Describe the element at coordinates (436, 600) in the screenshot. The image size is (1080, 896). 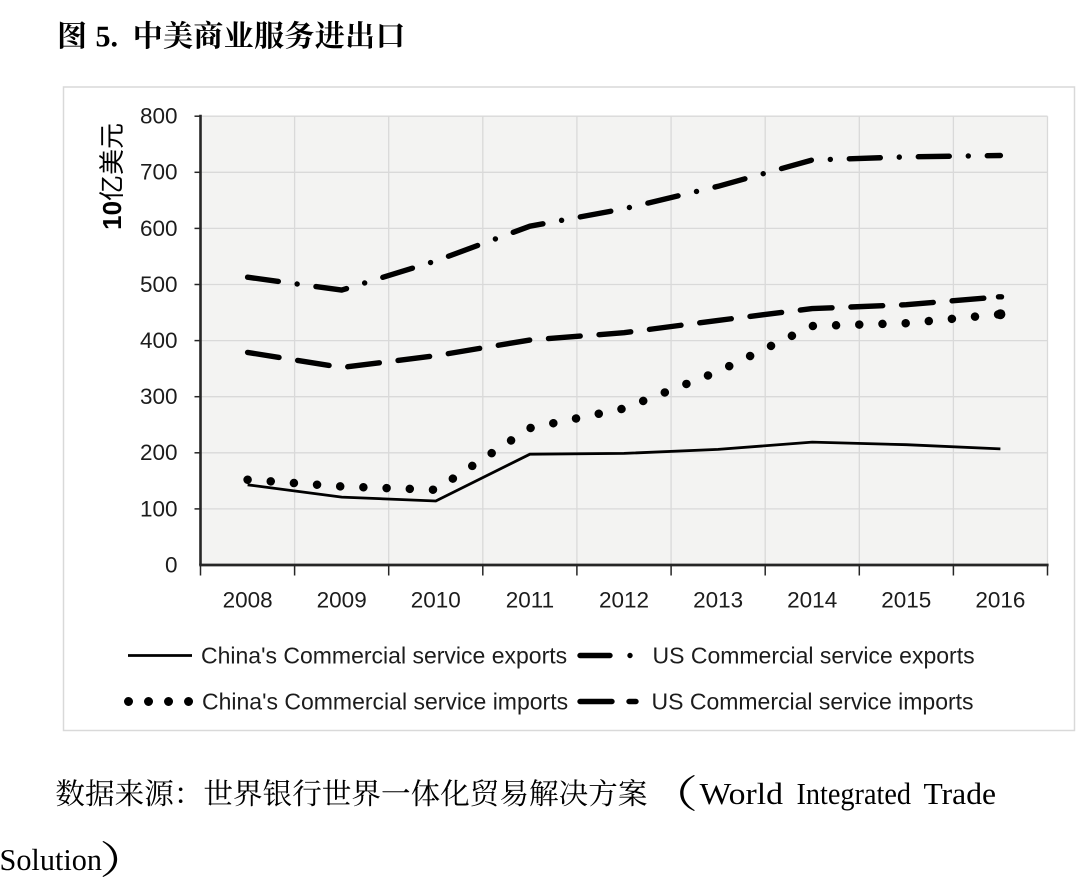
I see `svg-text: 2010` at that location.